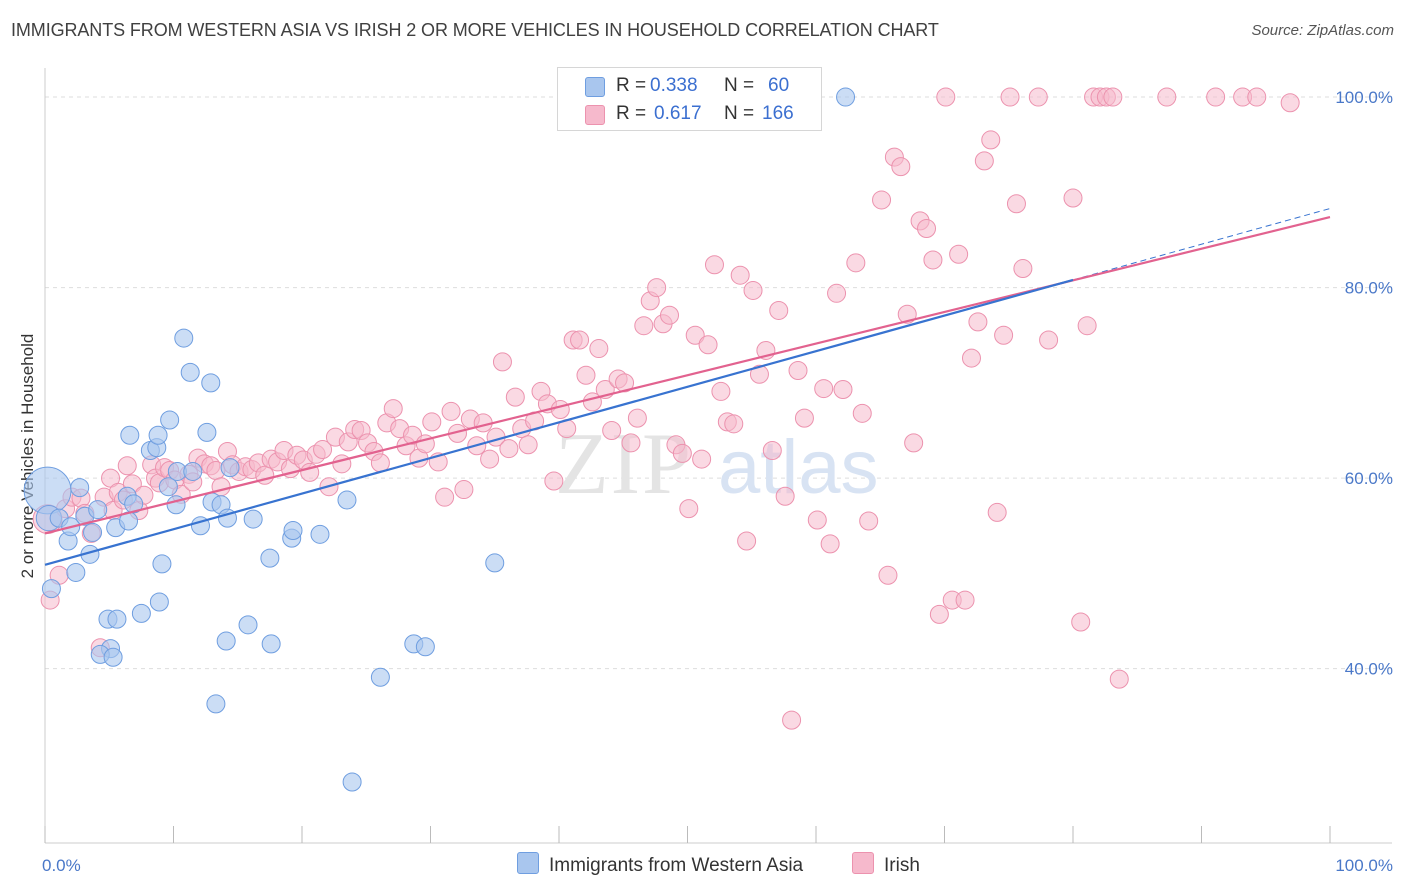 The width and height of the screenshot is (1406, 892). What do you see at coordinates (1322, 30) in the screenshot?
I see `source-credit: Source: ZipAtlas.com` at bounding box center [1322, 30].